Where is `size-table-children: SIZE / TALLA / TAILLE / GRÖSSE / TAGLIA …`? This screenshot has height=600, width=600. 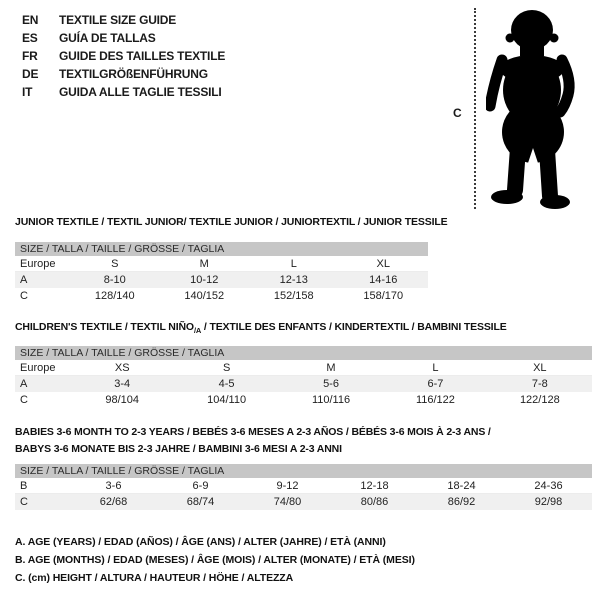 size-table-children: SIZE / TALLA / TAILLE / GRÖSSE / TAGLIA … is located at coordinates (303, 377).